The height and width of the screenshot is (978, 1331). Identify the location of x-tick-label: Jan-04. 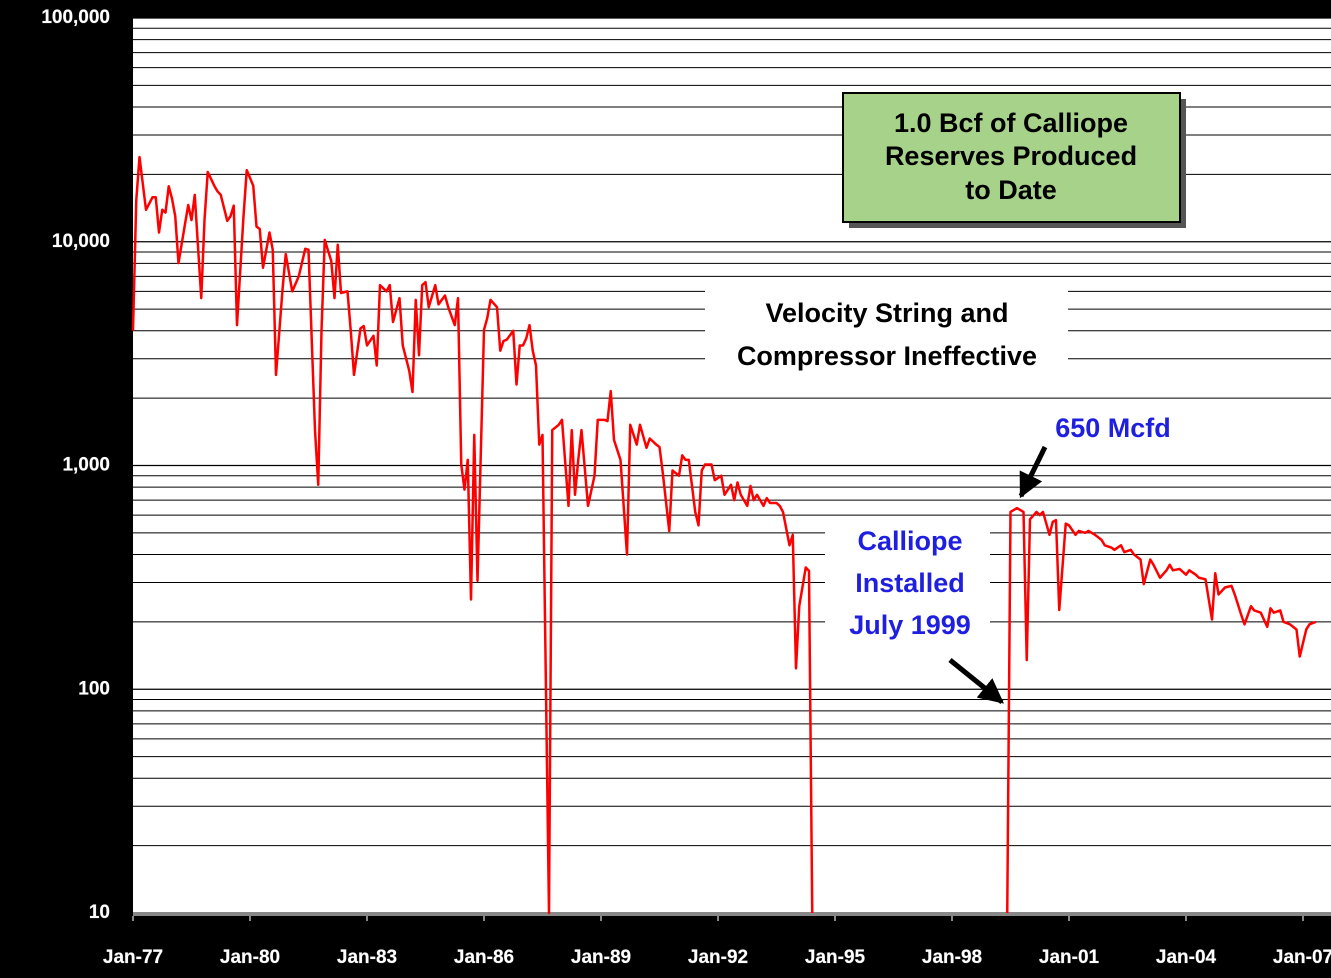
(1186, 957).